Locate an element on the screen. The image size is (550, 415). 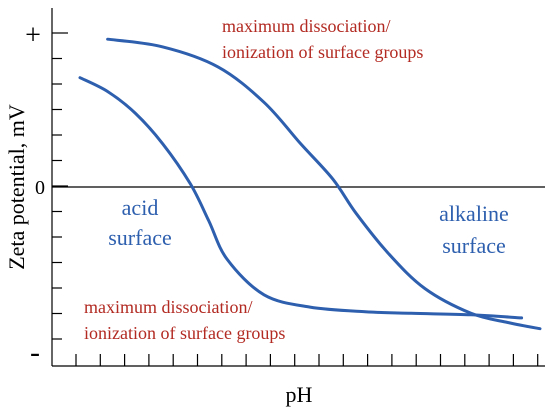
annotation-bottom-line-2: ionization of surface groups is located at coordinates (184, 333).